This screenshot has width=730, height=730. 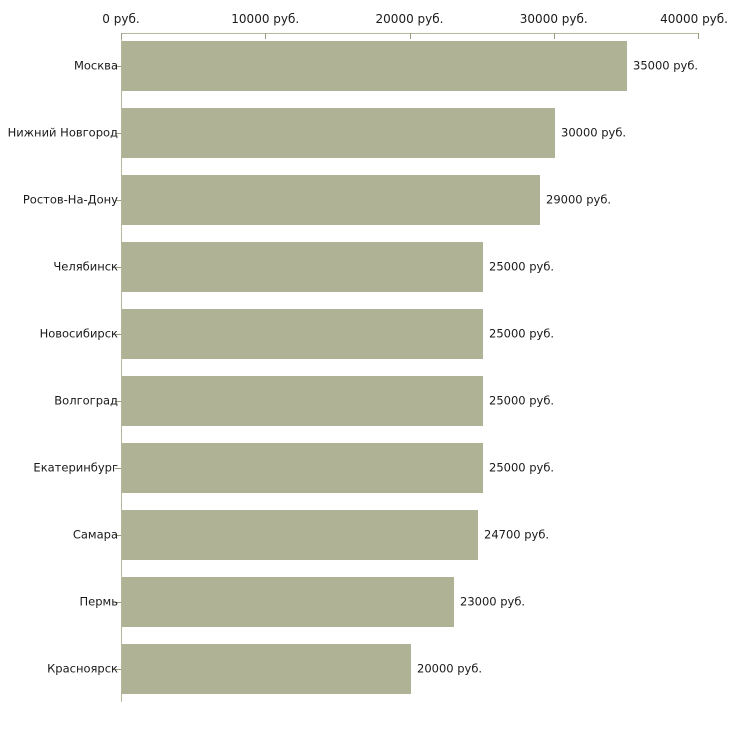 I want to click on category-label: Ростов-На-Дону, so click(x=70, y=199).